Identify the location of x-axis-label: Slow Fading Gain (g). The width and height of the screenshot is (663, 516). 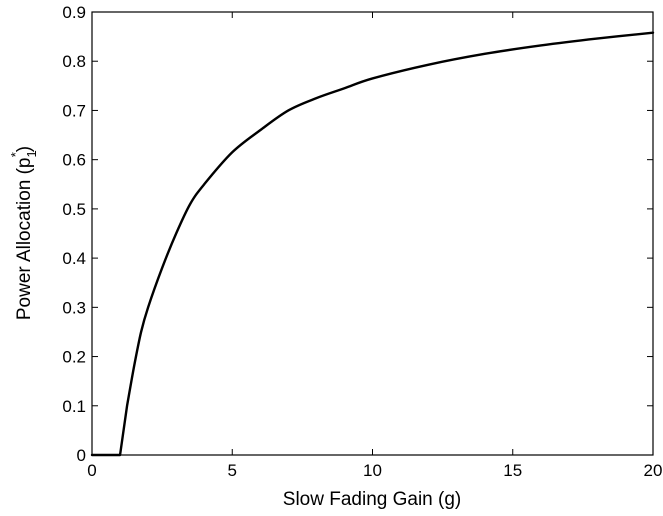
(372, 499).